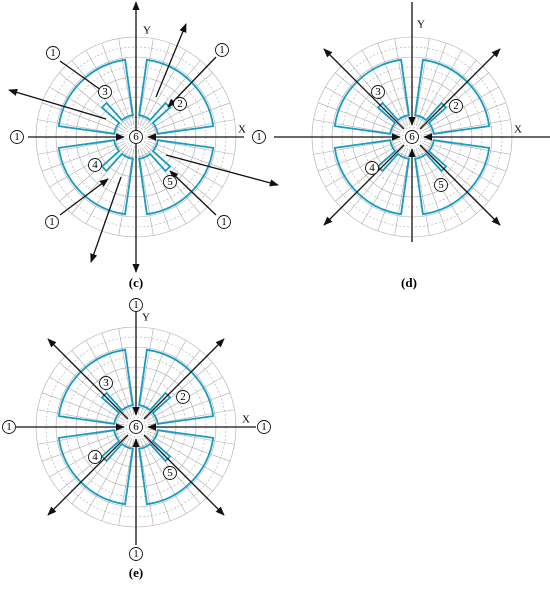 The width and height of the screenshot is (550, 593). I want to click on caption: (c), so click(136, 282).